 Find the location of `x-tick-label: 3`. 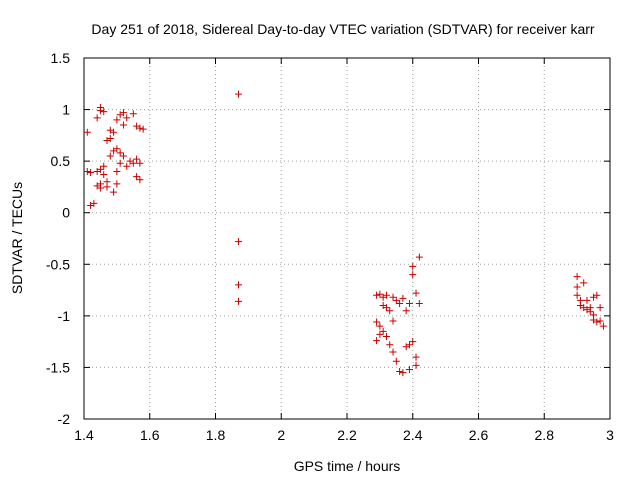

x-tick-label: 3 is located at coordinates (610, 435).